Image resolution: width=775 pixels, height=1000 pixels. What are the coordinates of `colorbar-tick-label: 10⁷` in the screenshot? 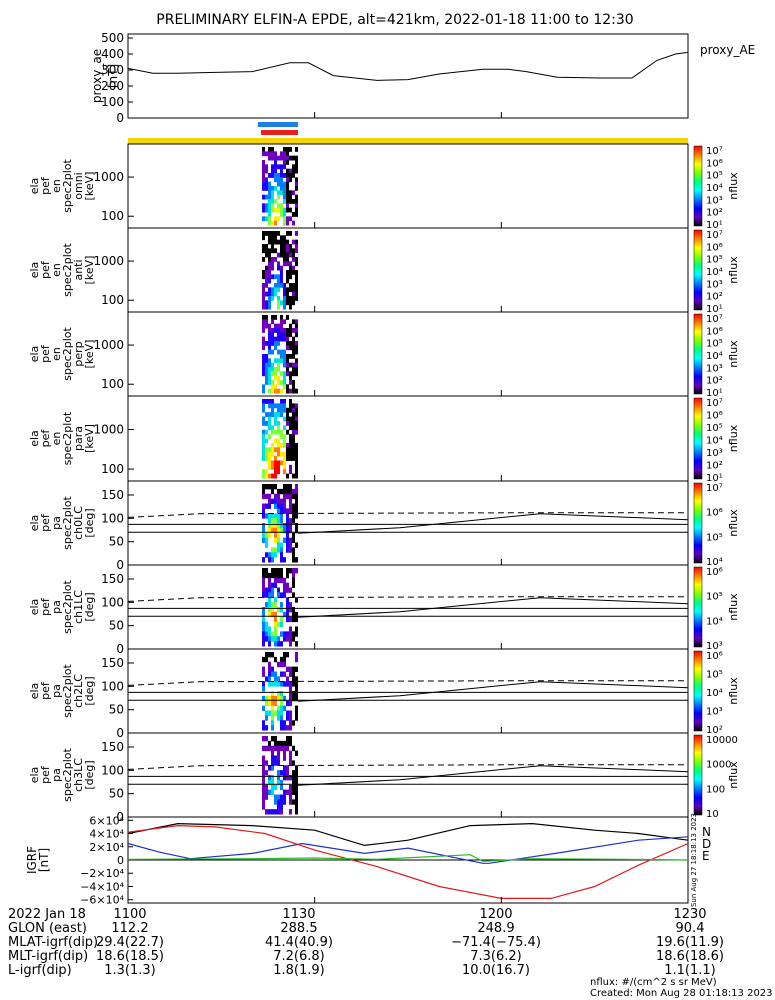 It's located at (714, 235).